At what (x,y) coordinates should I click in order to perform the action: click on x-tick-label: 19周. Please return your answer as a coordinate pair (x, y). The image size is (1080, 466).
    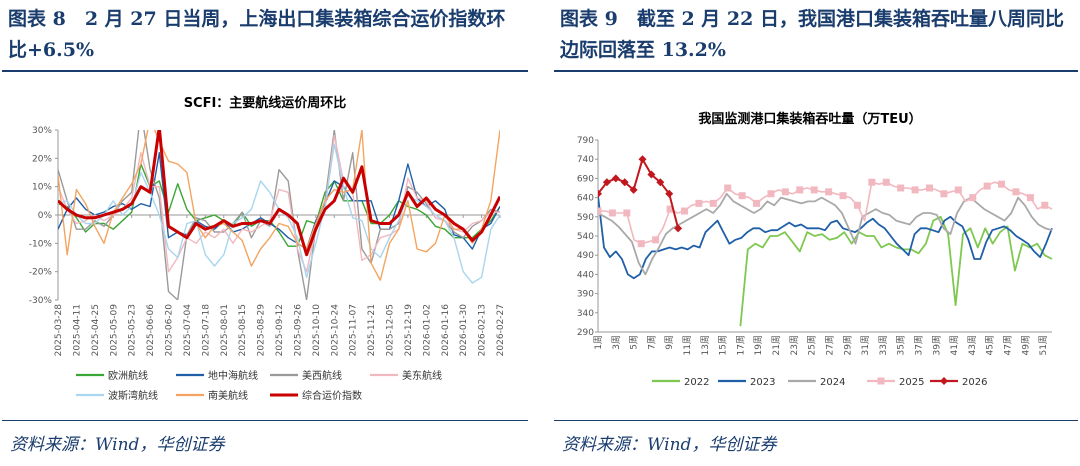
    Looking at the image, I should click on (758, 345).